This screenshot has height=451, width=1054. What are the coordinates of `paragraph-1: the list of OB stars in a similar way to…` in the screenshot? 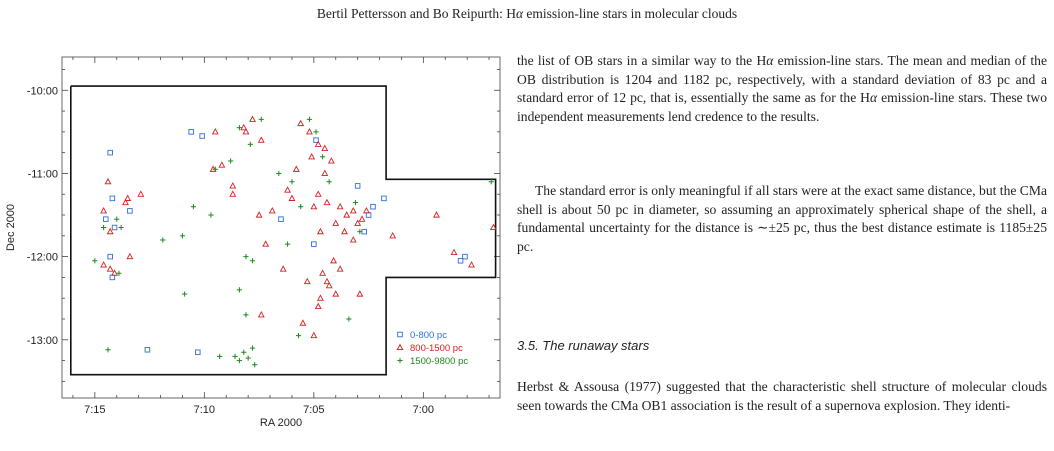 It's located at (782, 89).